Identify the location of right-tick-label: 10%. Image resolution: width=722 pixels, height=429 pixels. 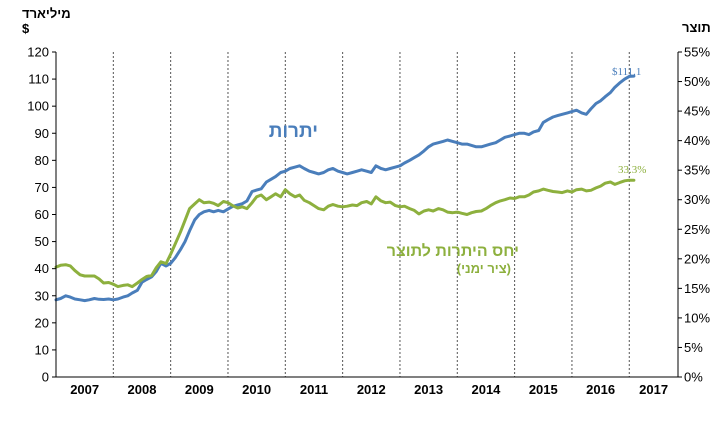
(697, 317).